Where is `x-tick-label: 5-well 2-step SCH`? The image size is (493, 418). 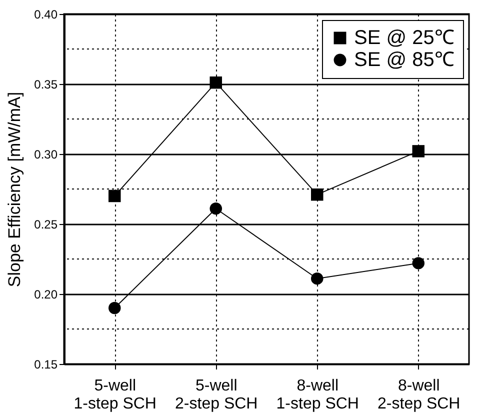 x-tick-label: 5-well 2-step SCH is located at coordinates (216, 395).